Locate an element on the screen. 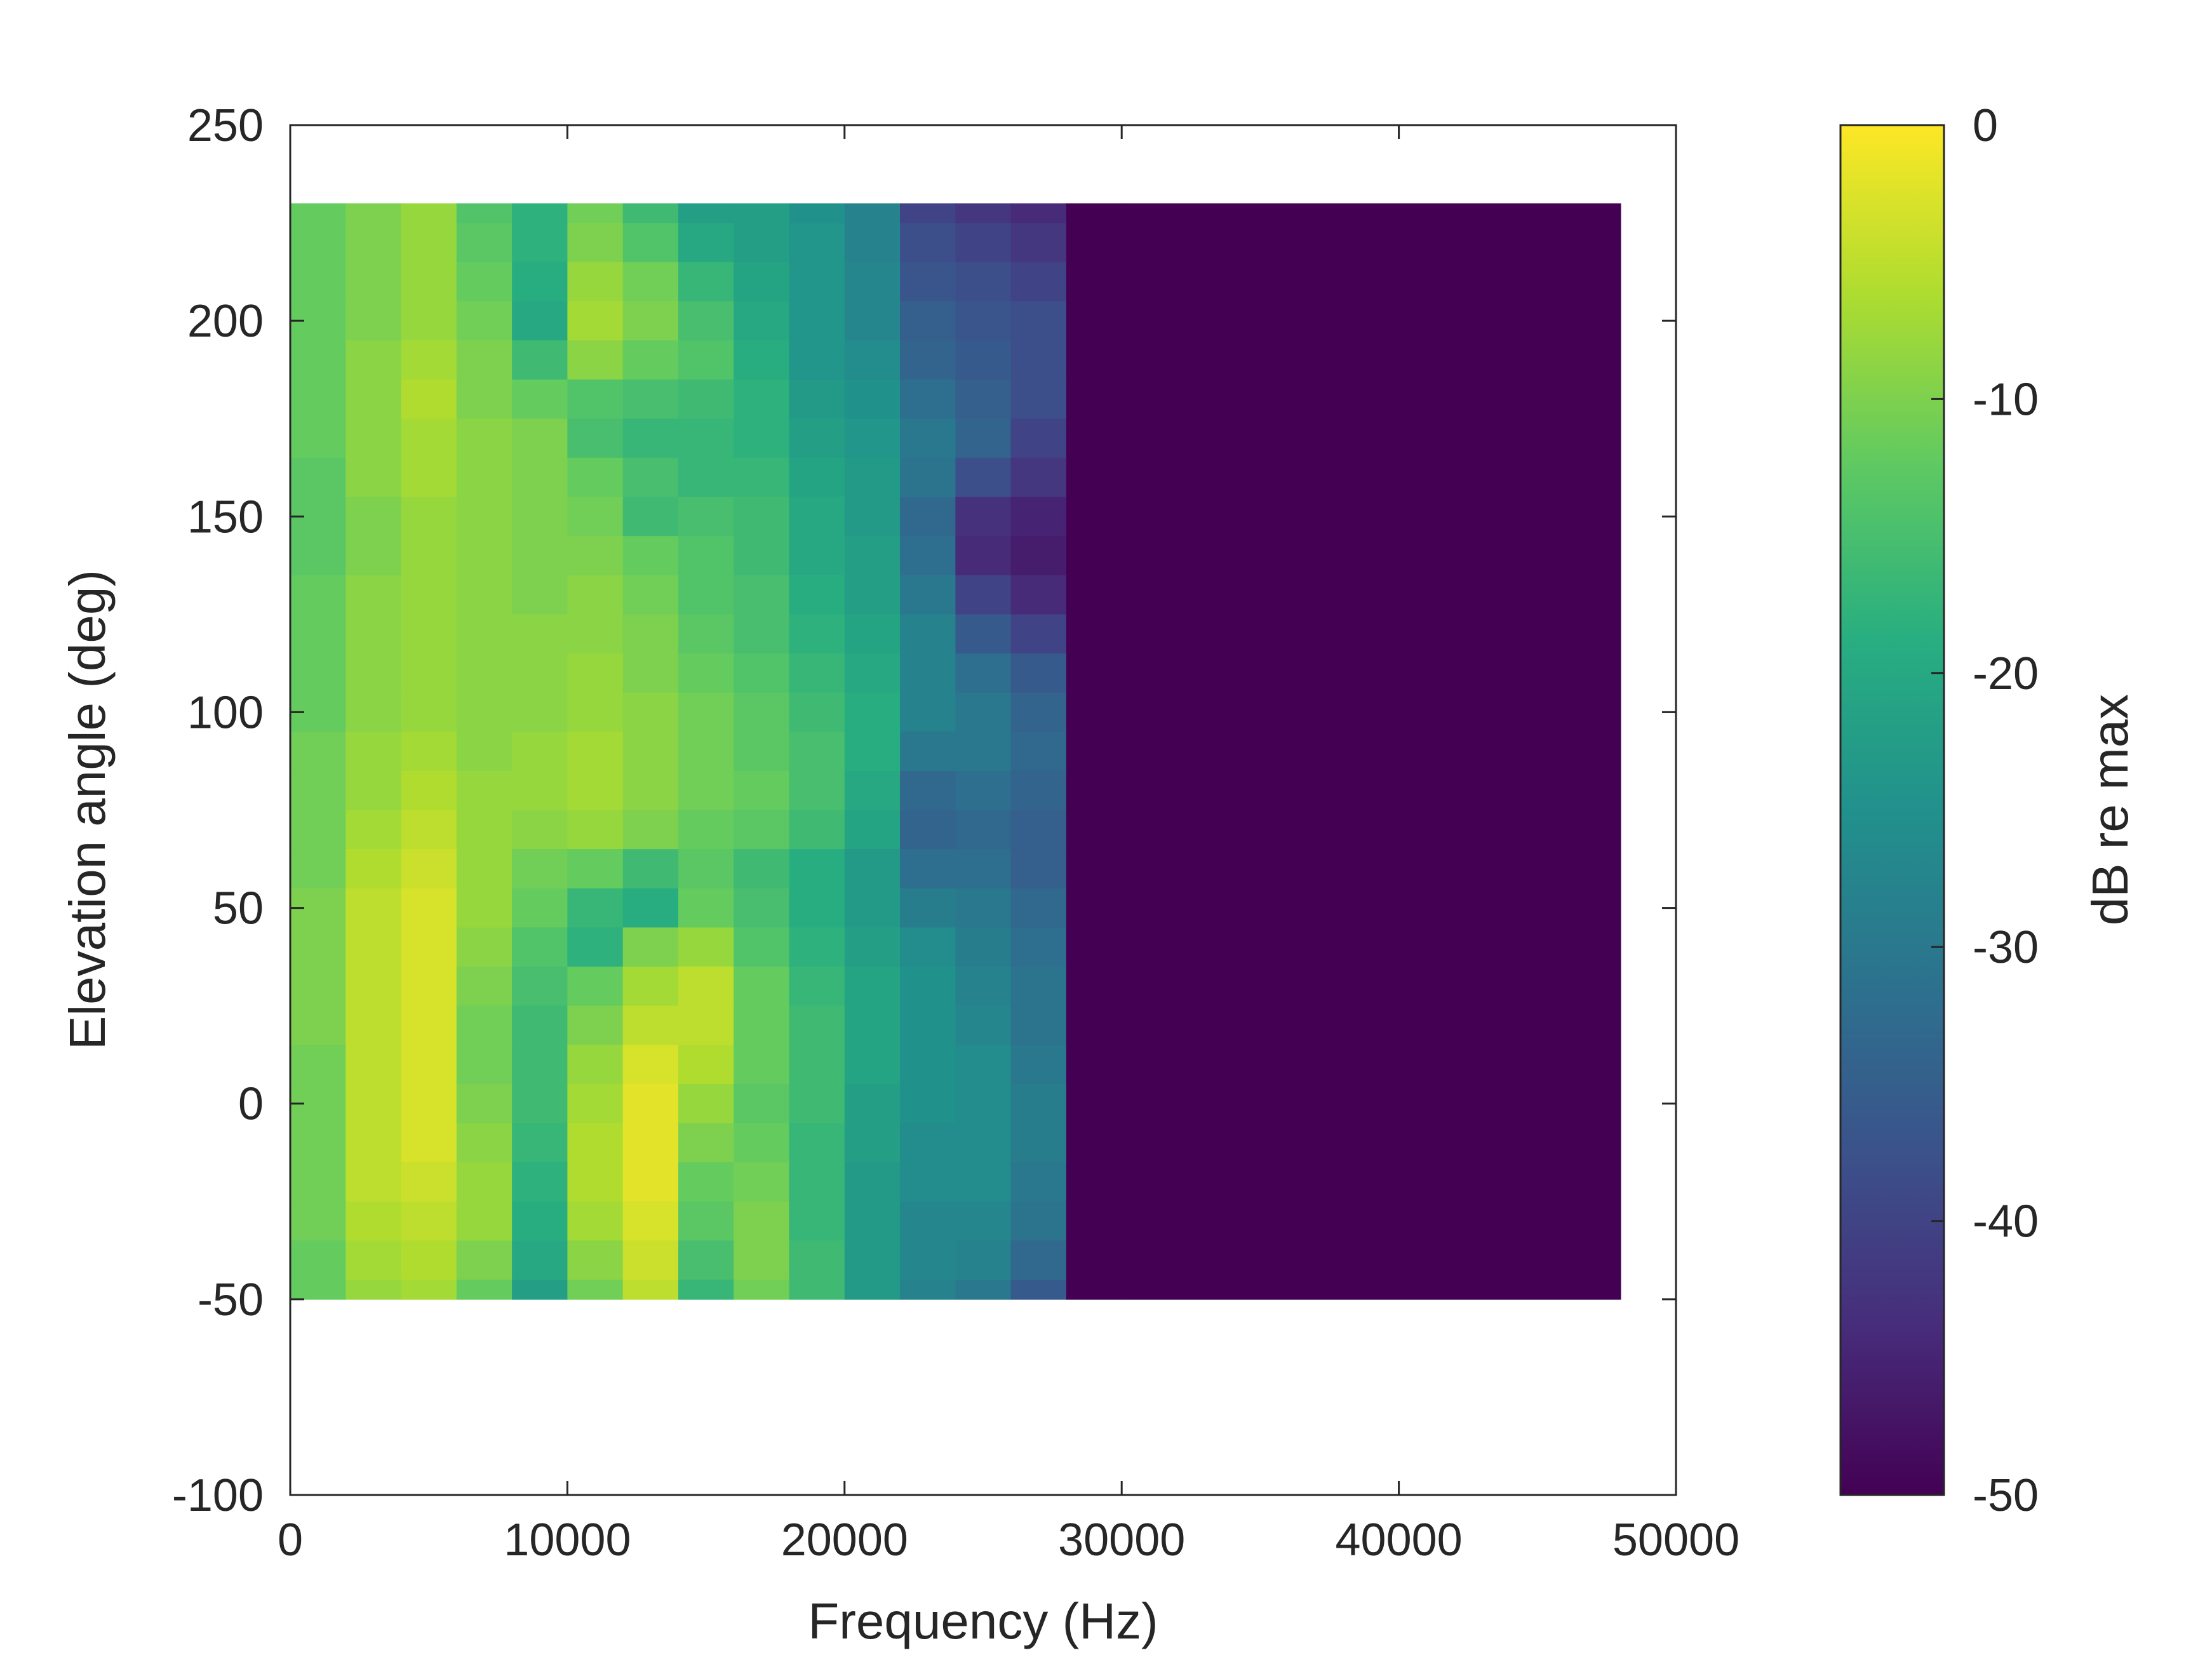 This screenshot has width=2212, height=1662. y-tick-label: 150 is located at coordinates (225, 517).